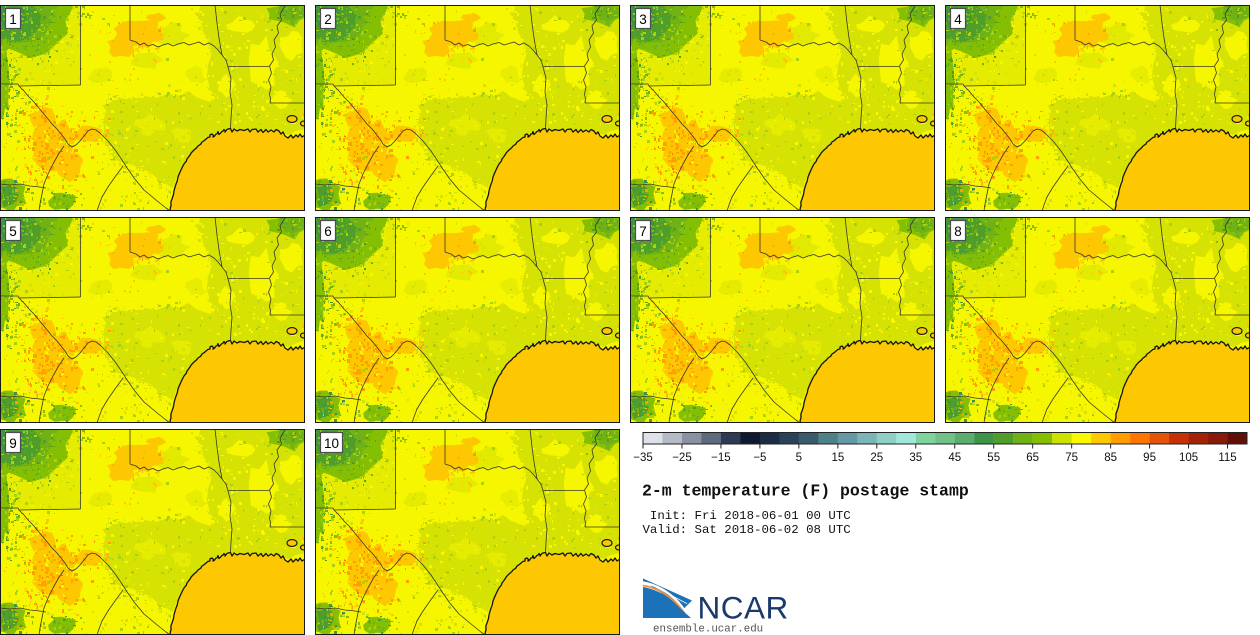 The width and height of the screenshot is (1260, 635). I want to click on svg-text: 2, so click(328, 19).